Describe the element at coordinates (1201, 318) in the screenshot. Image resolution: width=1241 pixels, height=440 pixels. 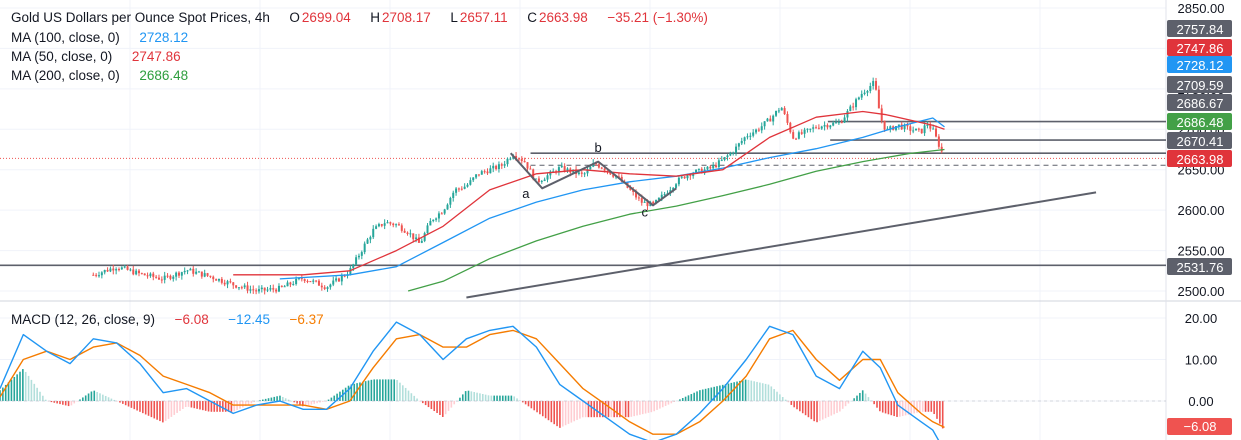
I see `macd-axis-tick: 20.00` at that location.